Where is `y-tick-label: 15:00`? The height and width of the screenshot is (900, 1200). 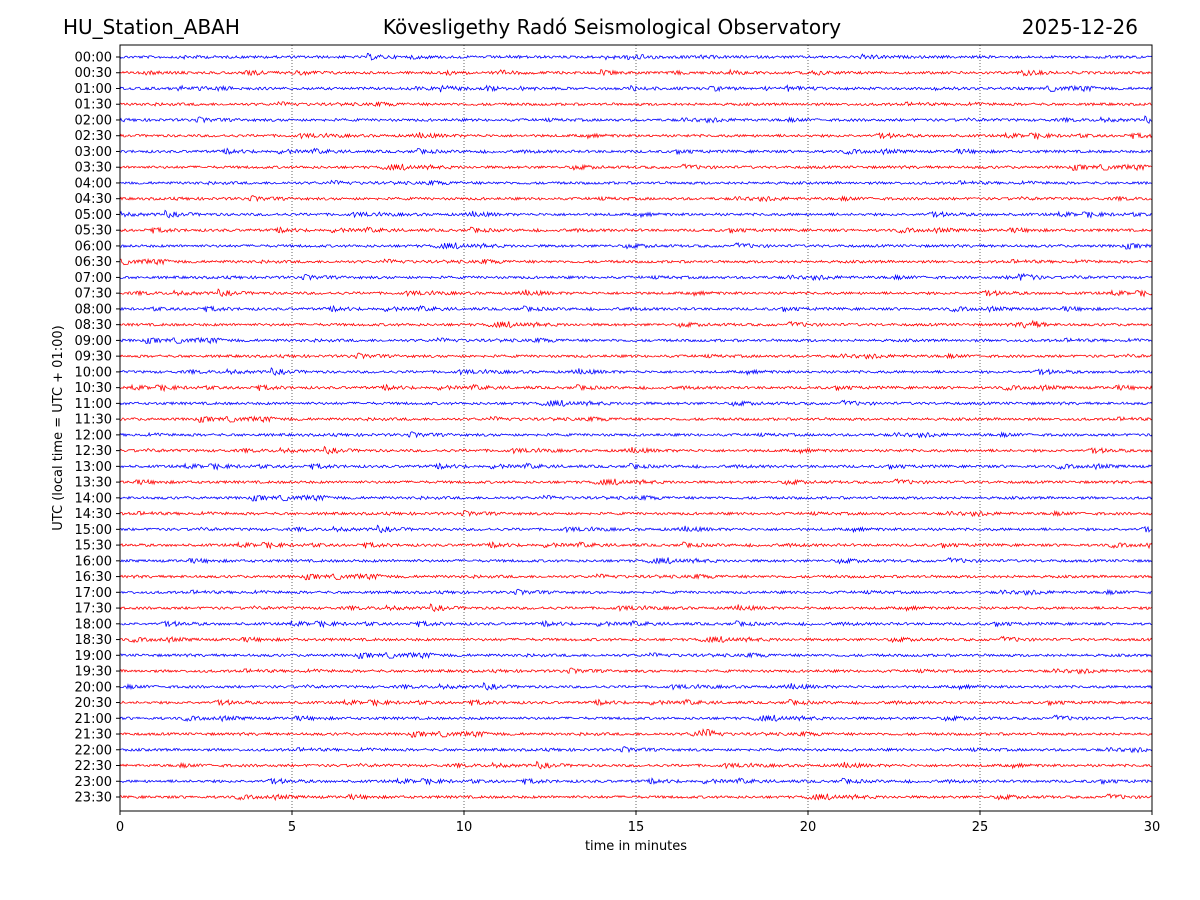
y-tick-label: 15:00 is located at coordinates (93, 530).